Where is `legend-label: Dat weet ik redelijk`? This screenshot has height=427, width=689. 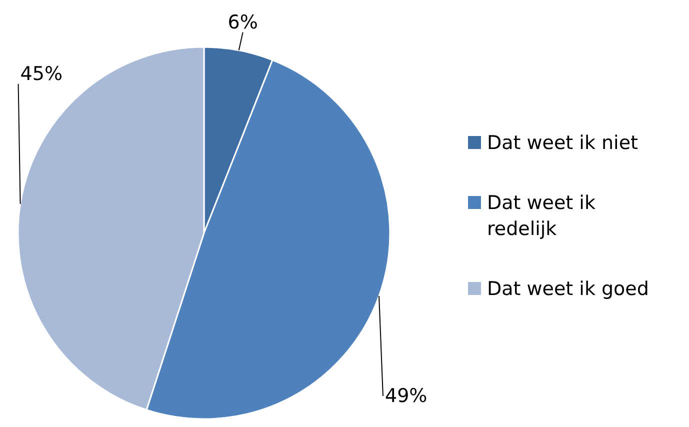 legend-label: Dat weet ik redelijk is located at coordinates (541, 216).